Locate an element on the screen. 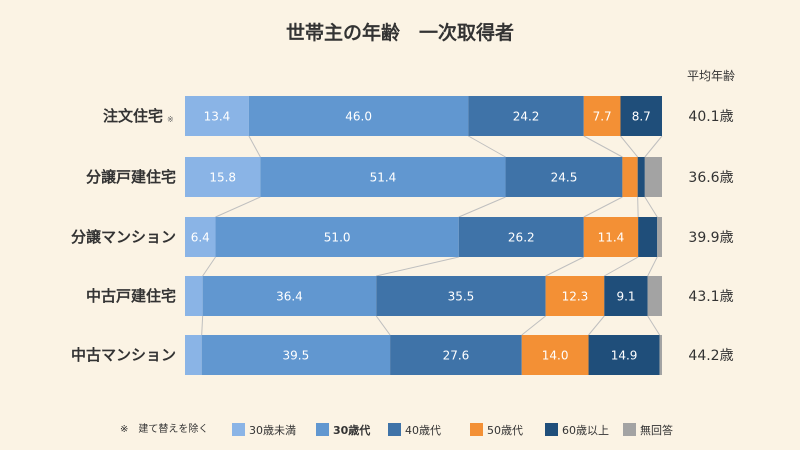 The image size is (800, 450). bar-value-label: 13.4 is located at coordinates (217, 117).